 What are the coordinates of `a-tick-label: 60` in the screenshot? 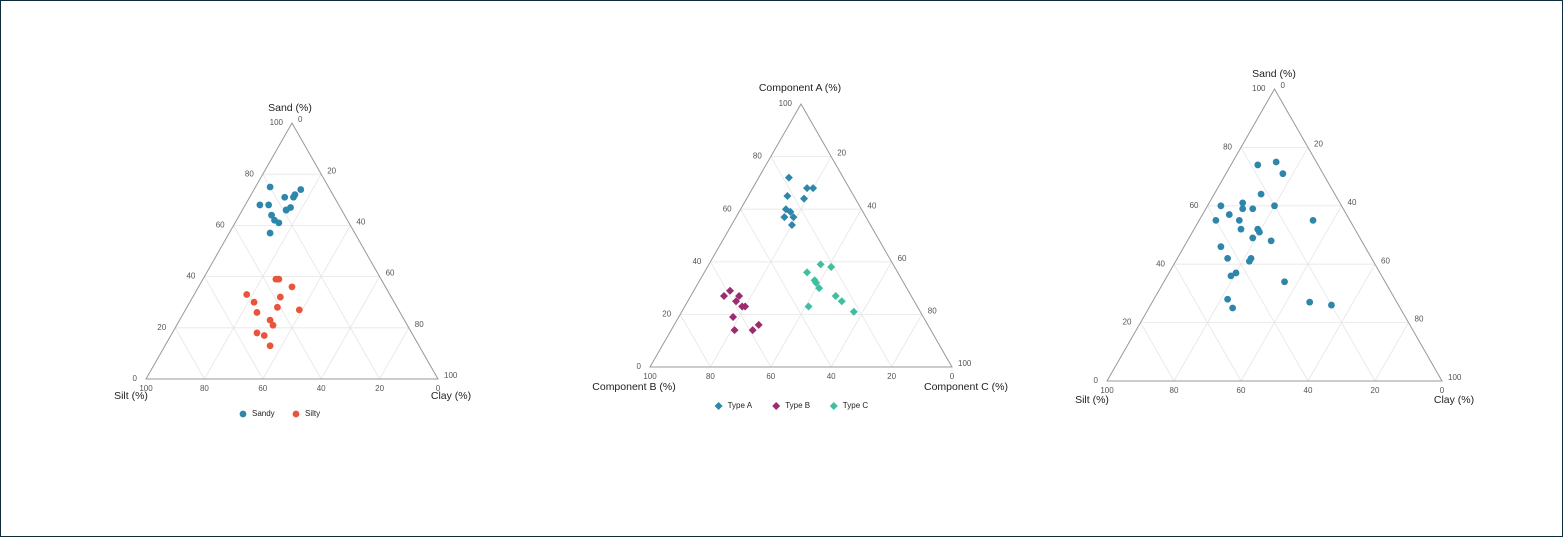 It's located at (220, 225).